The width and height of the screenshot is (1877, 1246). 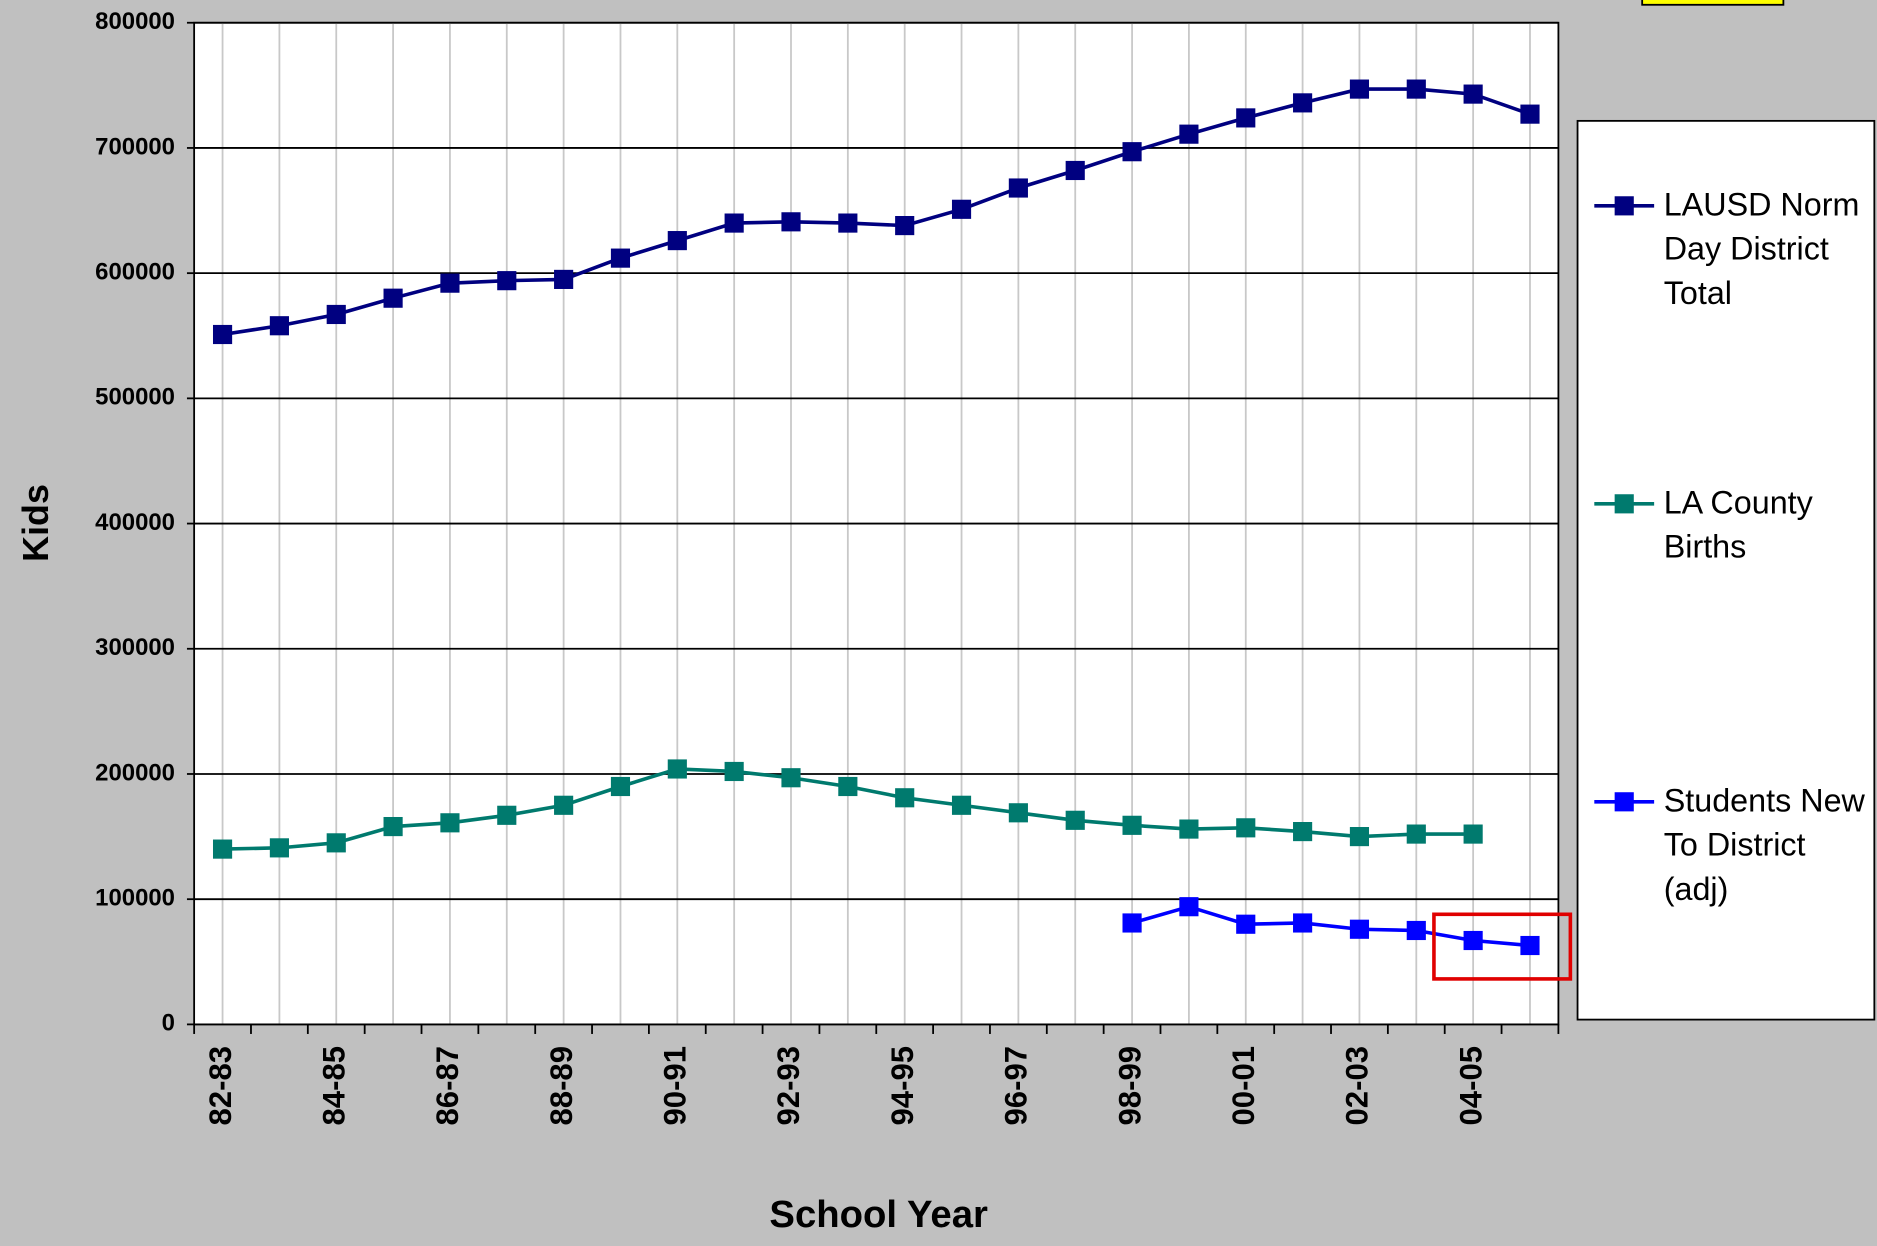 What do you see at coordinates (561, 1086) in the screenshot?
I see `x-tick-label: 88-89` at bounding box center [561, 1086].